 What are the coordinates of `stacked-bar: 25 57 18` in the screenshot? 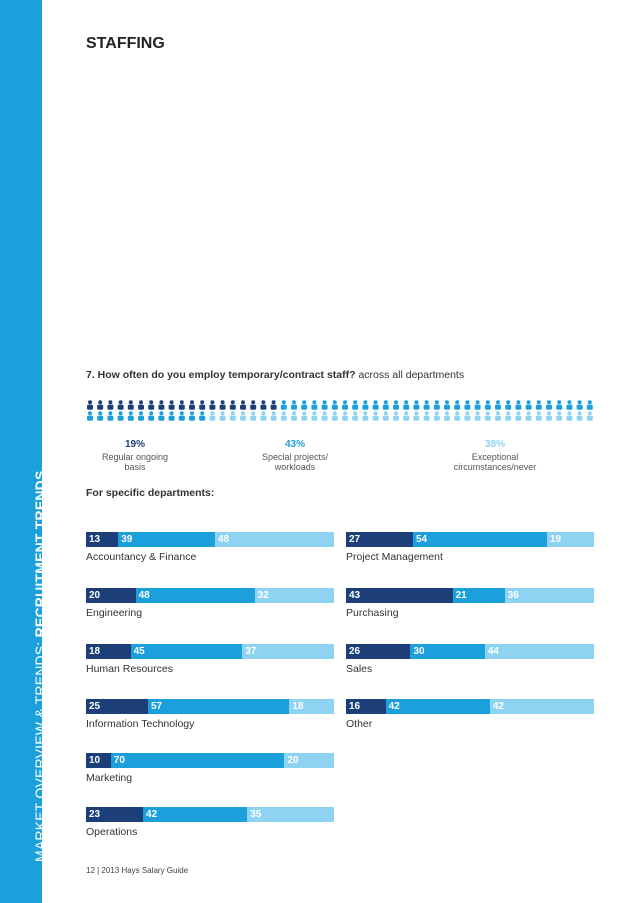 It's located at (210, 706).